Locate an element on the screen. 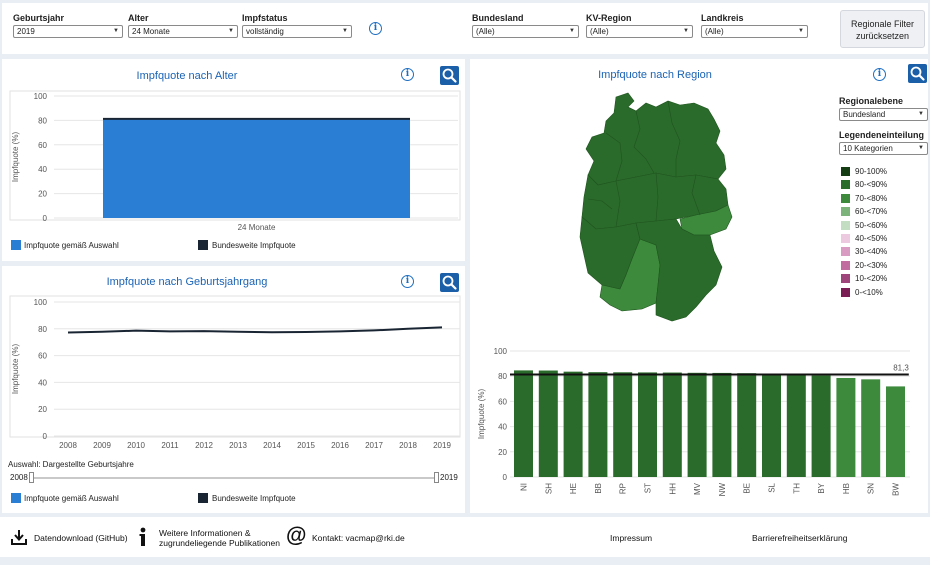 The width and height of the screenshot is (930, 565). info-i-icon is located at coordinates (143, 537).